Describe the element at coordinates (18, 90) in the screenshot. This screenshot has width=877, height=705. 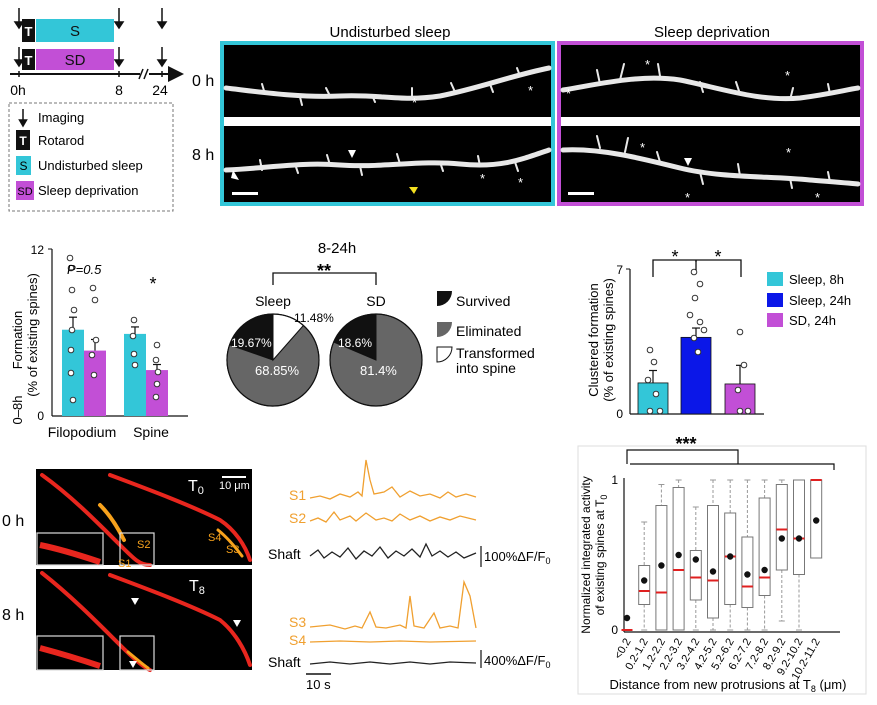
I see `time-label-0h: 0h` at that location.